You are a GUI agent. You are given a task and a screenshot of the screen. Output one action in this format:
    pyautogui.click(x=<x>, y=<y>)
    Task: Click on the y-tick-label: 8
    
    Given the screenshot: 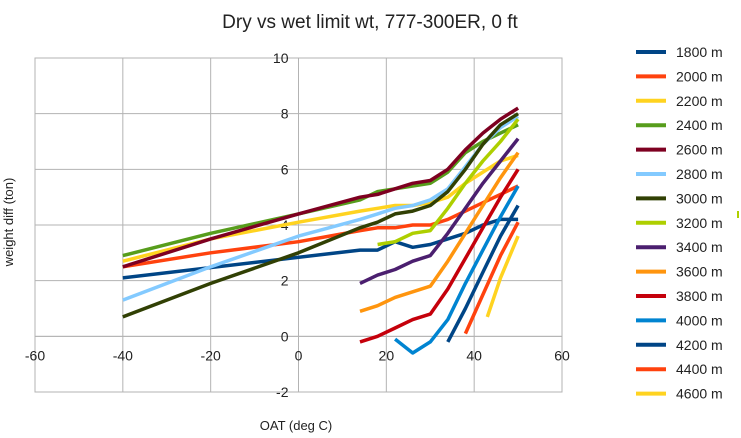 What is the action you would take?
    pyautogui.click(x=285, y=114)
    